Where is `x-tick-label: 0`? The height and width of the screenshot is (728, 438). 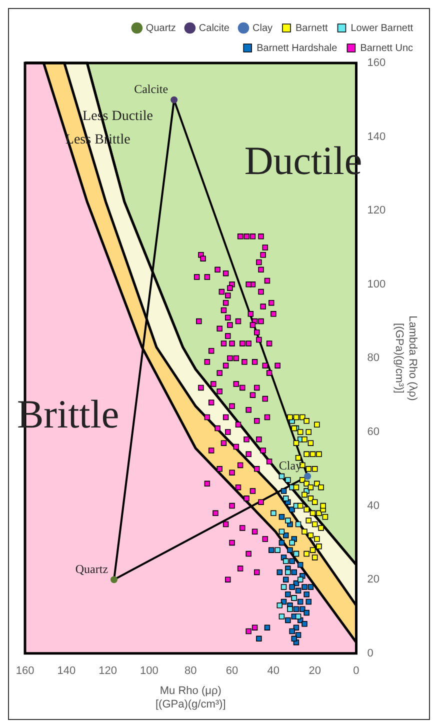 x-tick-label: 0 is located at coordinates (356, 671).